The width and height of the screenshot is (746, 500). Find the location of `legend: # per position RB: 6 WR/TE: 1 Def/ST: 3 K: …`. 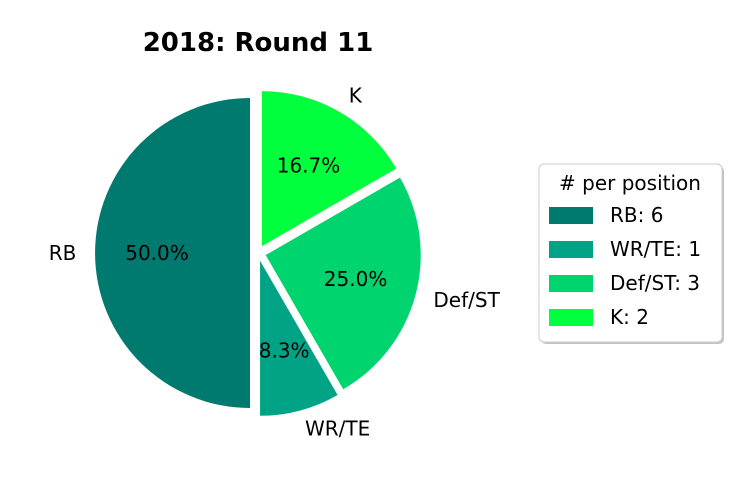

legend: # per position RB: 6 WR/TE: 1 Def/ST: 3 K: … is located at coordinates (631, 253).